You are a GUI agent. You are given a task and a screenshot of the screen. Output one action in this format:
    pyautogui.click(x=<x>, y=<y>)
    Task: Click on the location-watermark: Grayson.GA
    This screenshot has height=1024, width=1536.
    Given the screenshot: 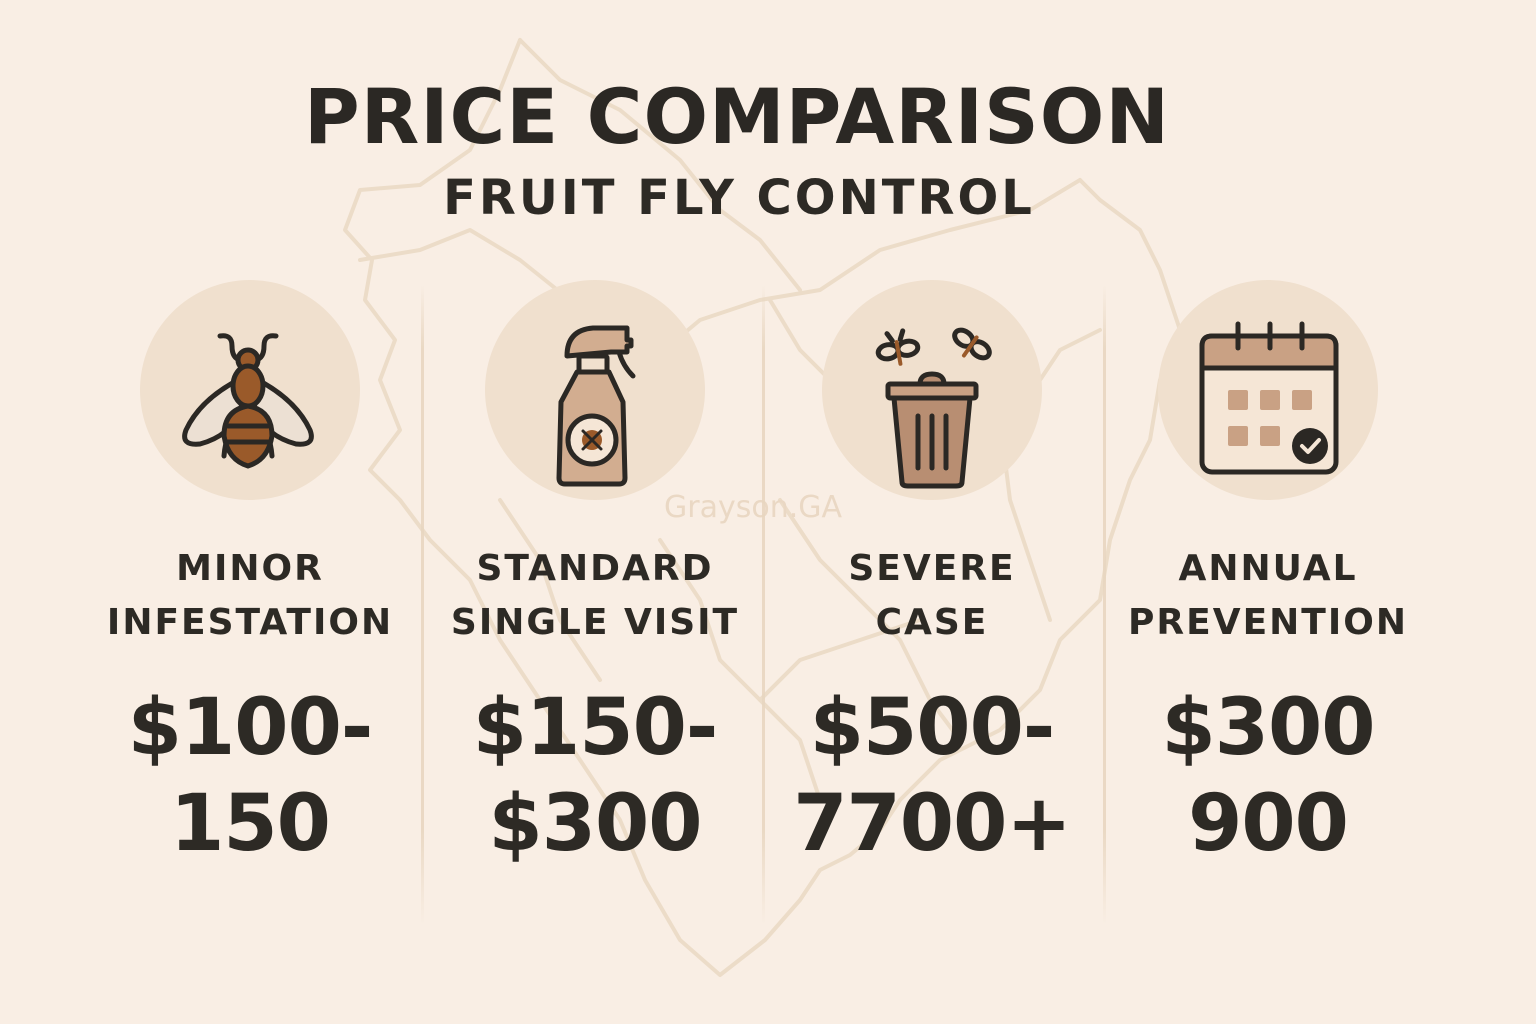 What is the action you would take?
    pyautogui.click(x=753, y=507)
    